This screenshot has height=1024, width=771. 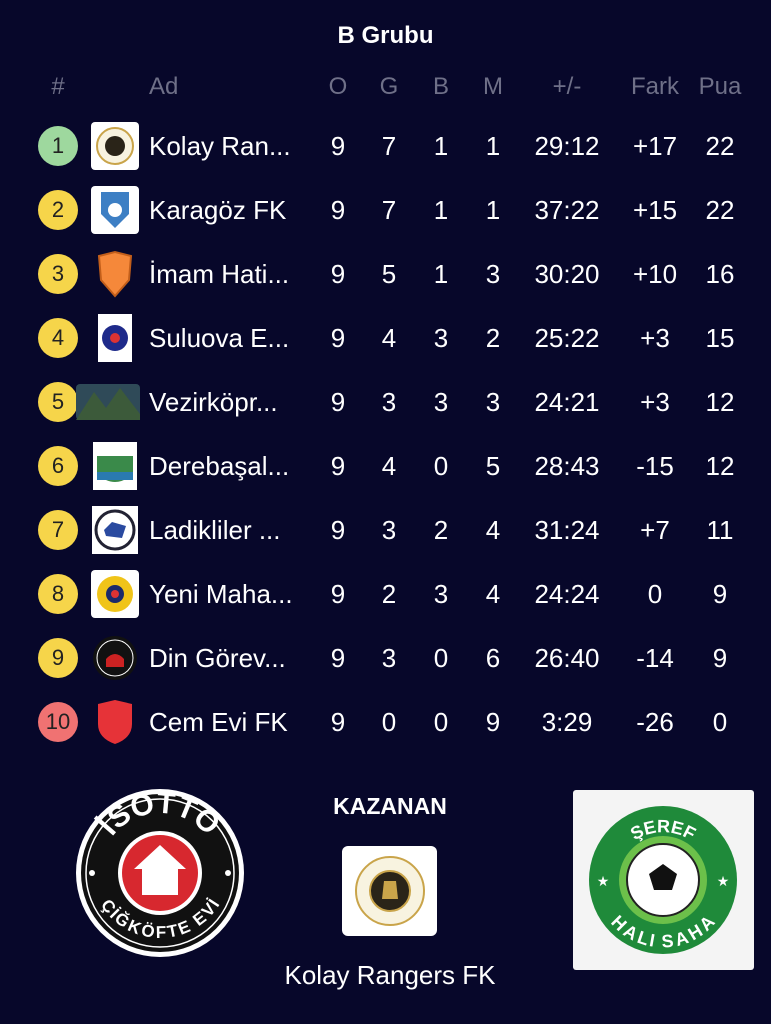 I want to click on landscape-photo, so click(x=108, y=402).